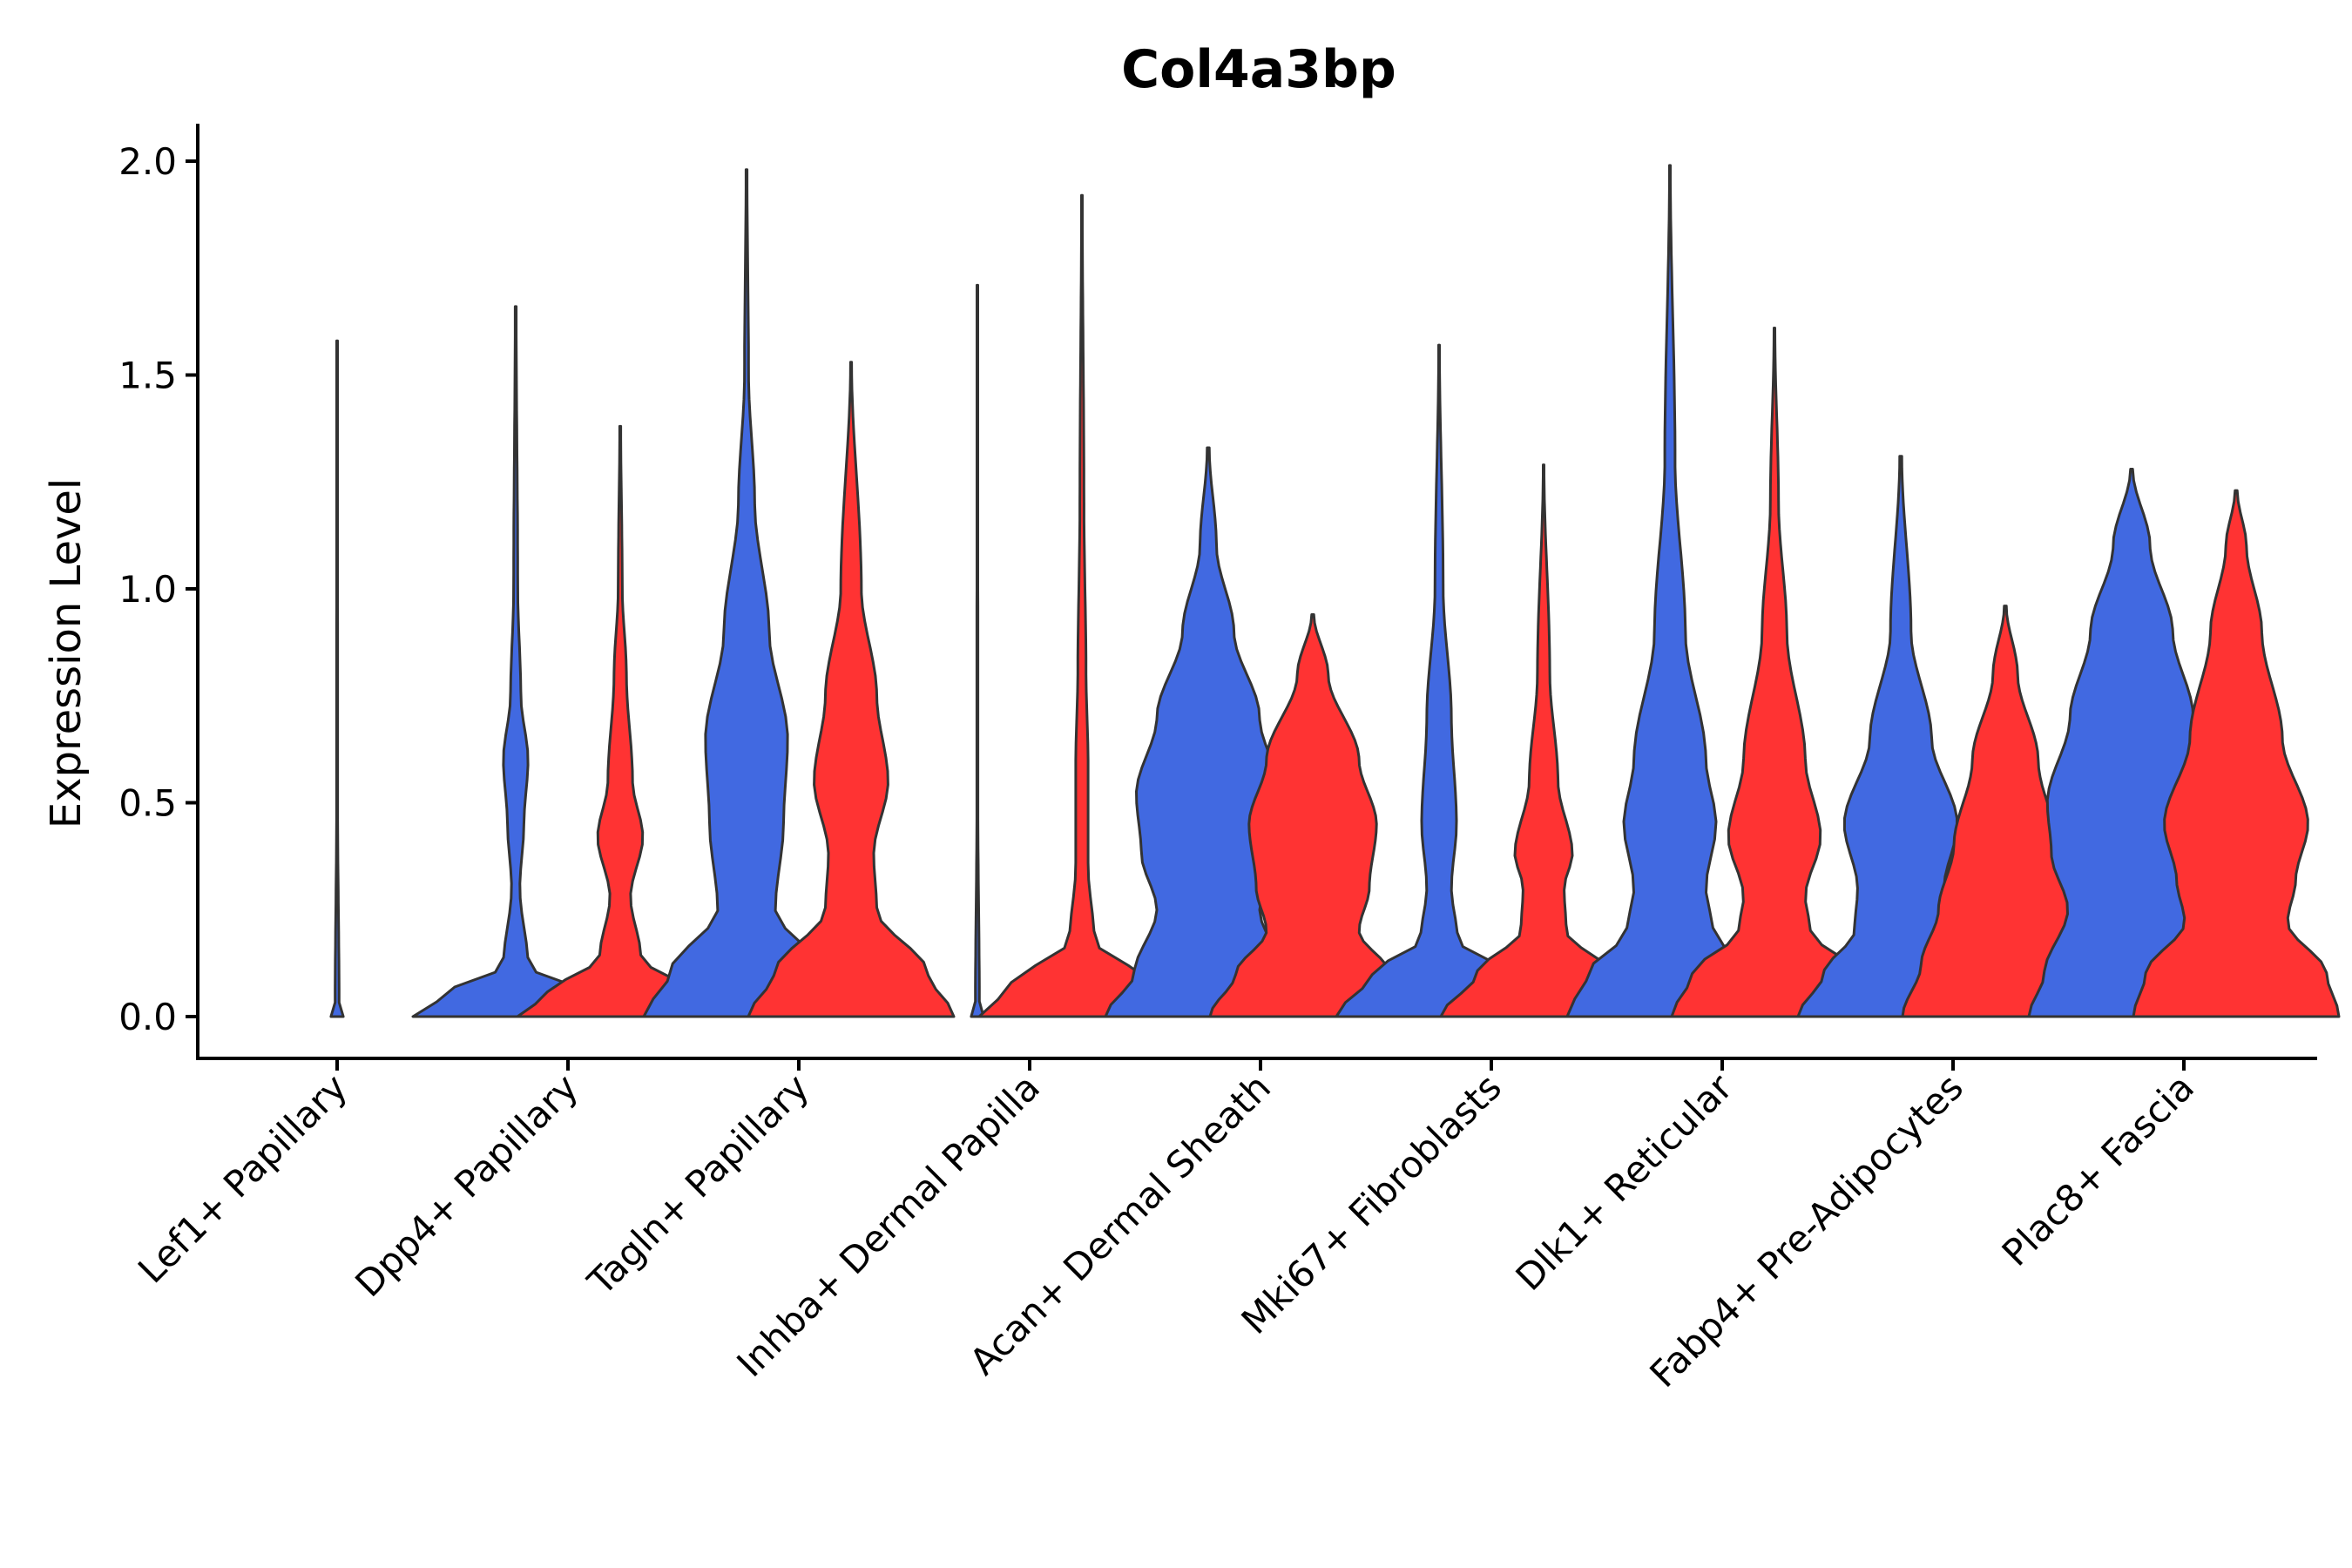  I want to click on y-tick-label: 0.5, so click(147, 803).